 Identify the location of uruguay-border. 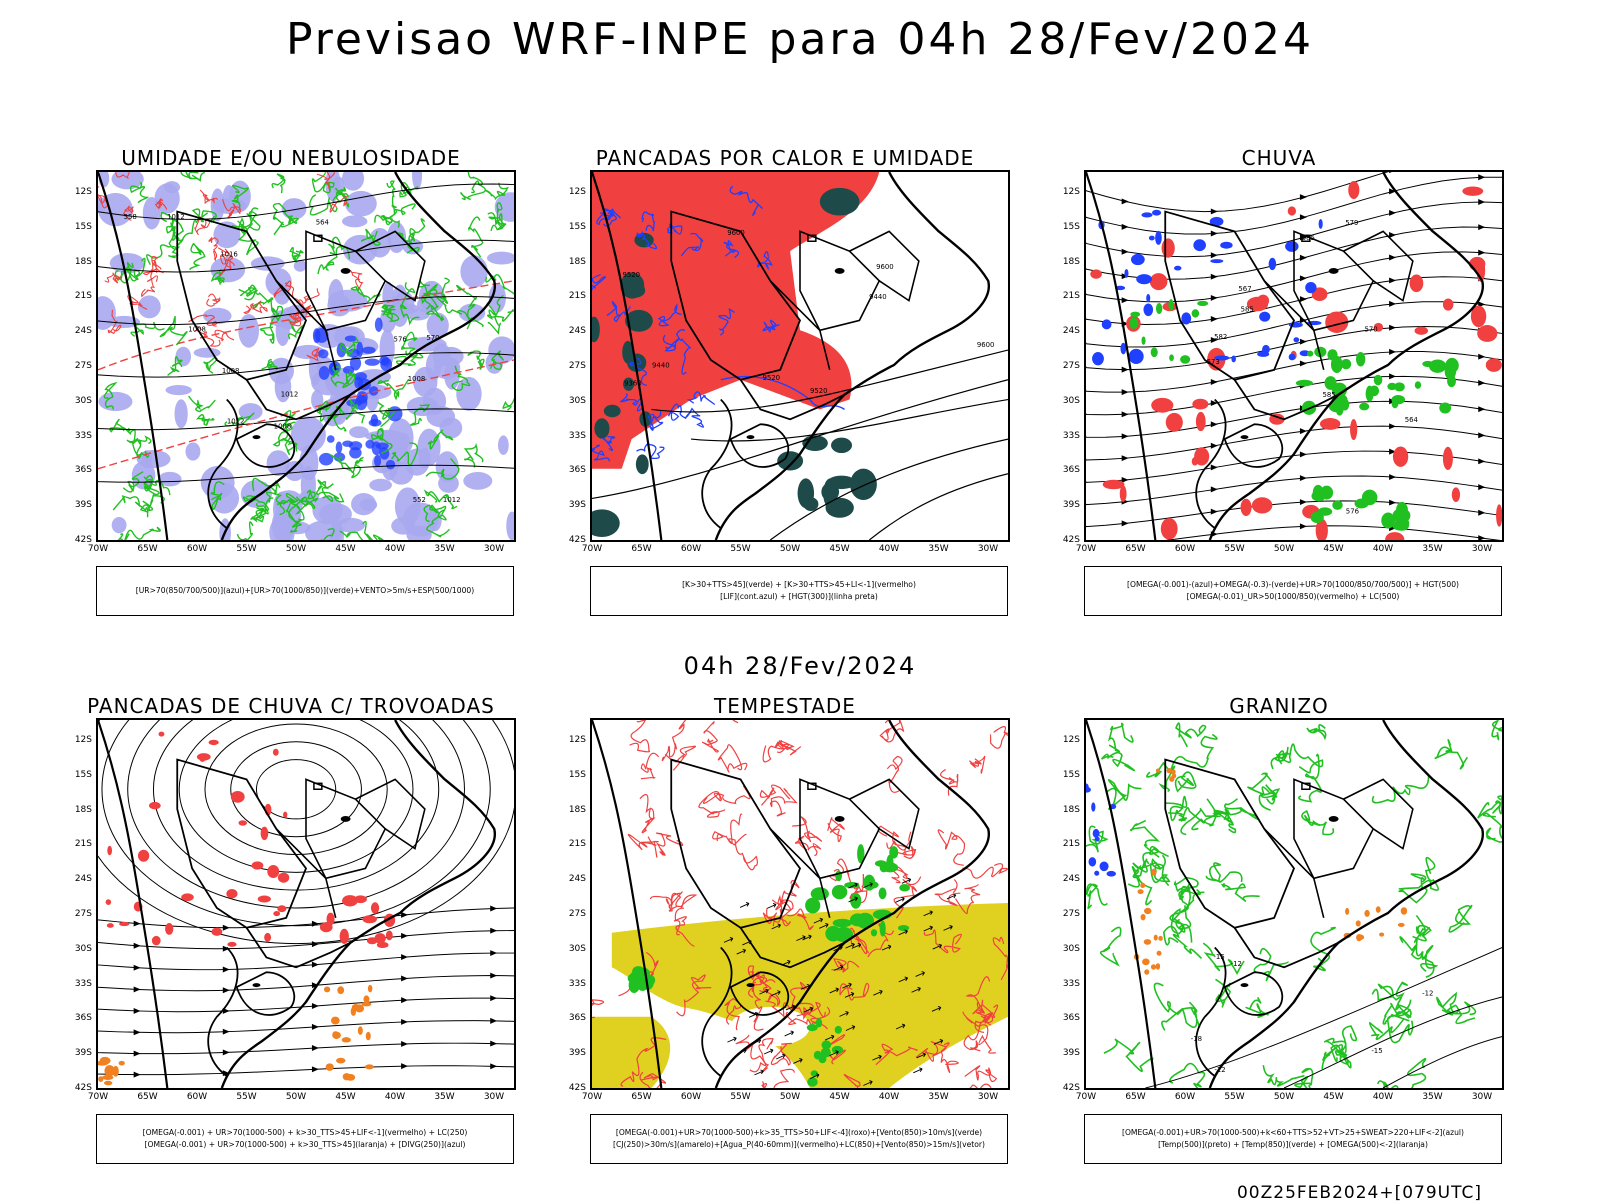
(265, 445).